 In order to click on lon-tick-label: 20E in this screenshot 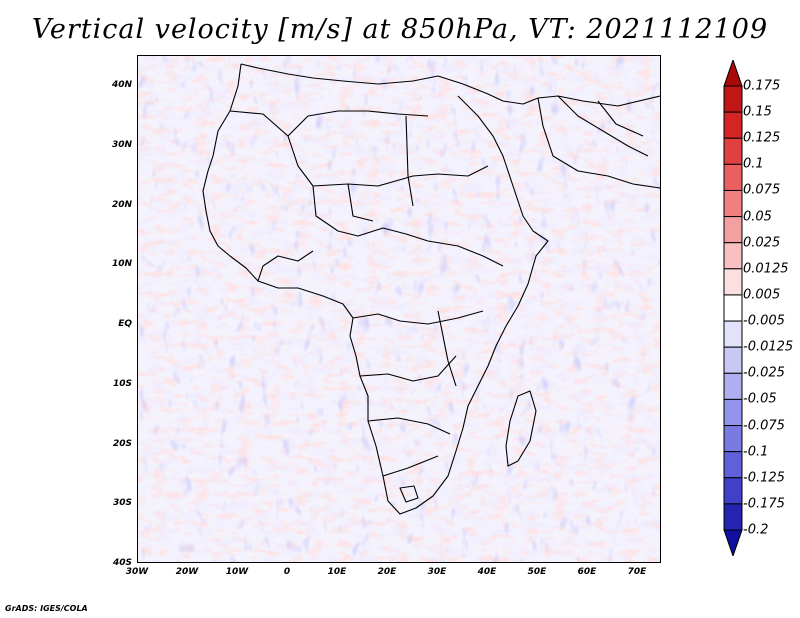, I will do `click(387, 572)`.